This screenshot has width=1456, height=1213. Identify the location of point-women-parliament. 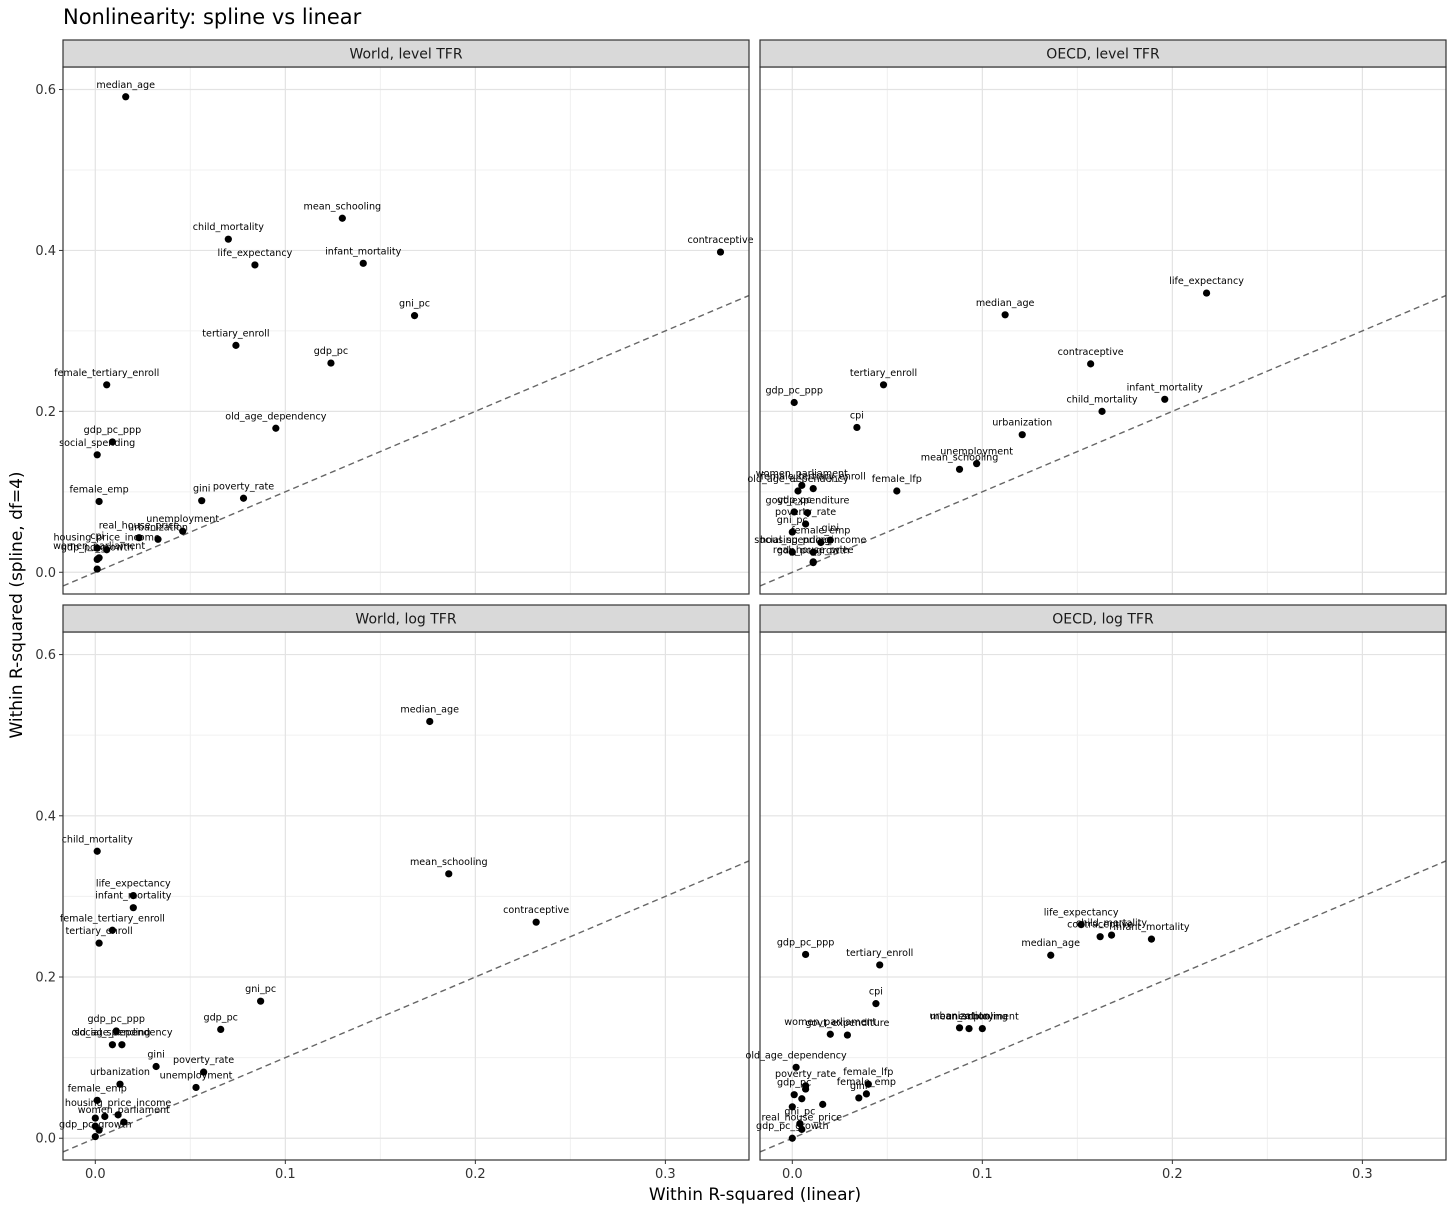
(802, 485).